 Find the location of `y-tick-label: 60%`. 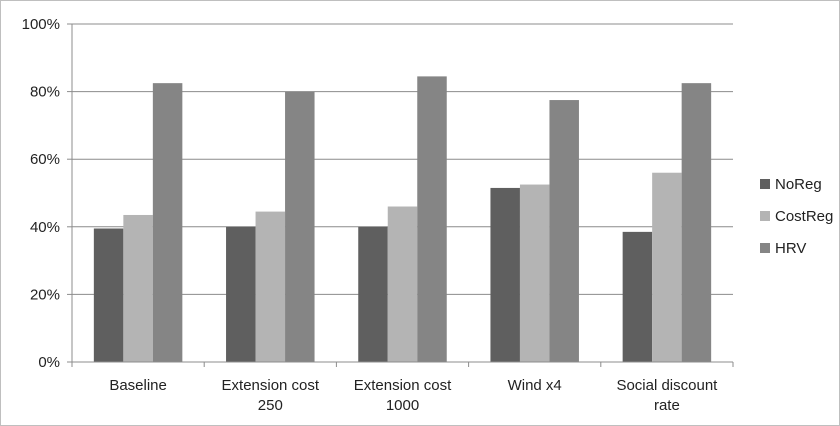

y-tick-label: 60% is located at coordinates (45, 159).